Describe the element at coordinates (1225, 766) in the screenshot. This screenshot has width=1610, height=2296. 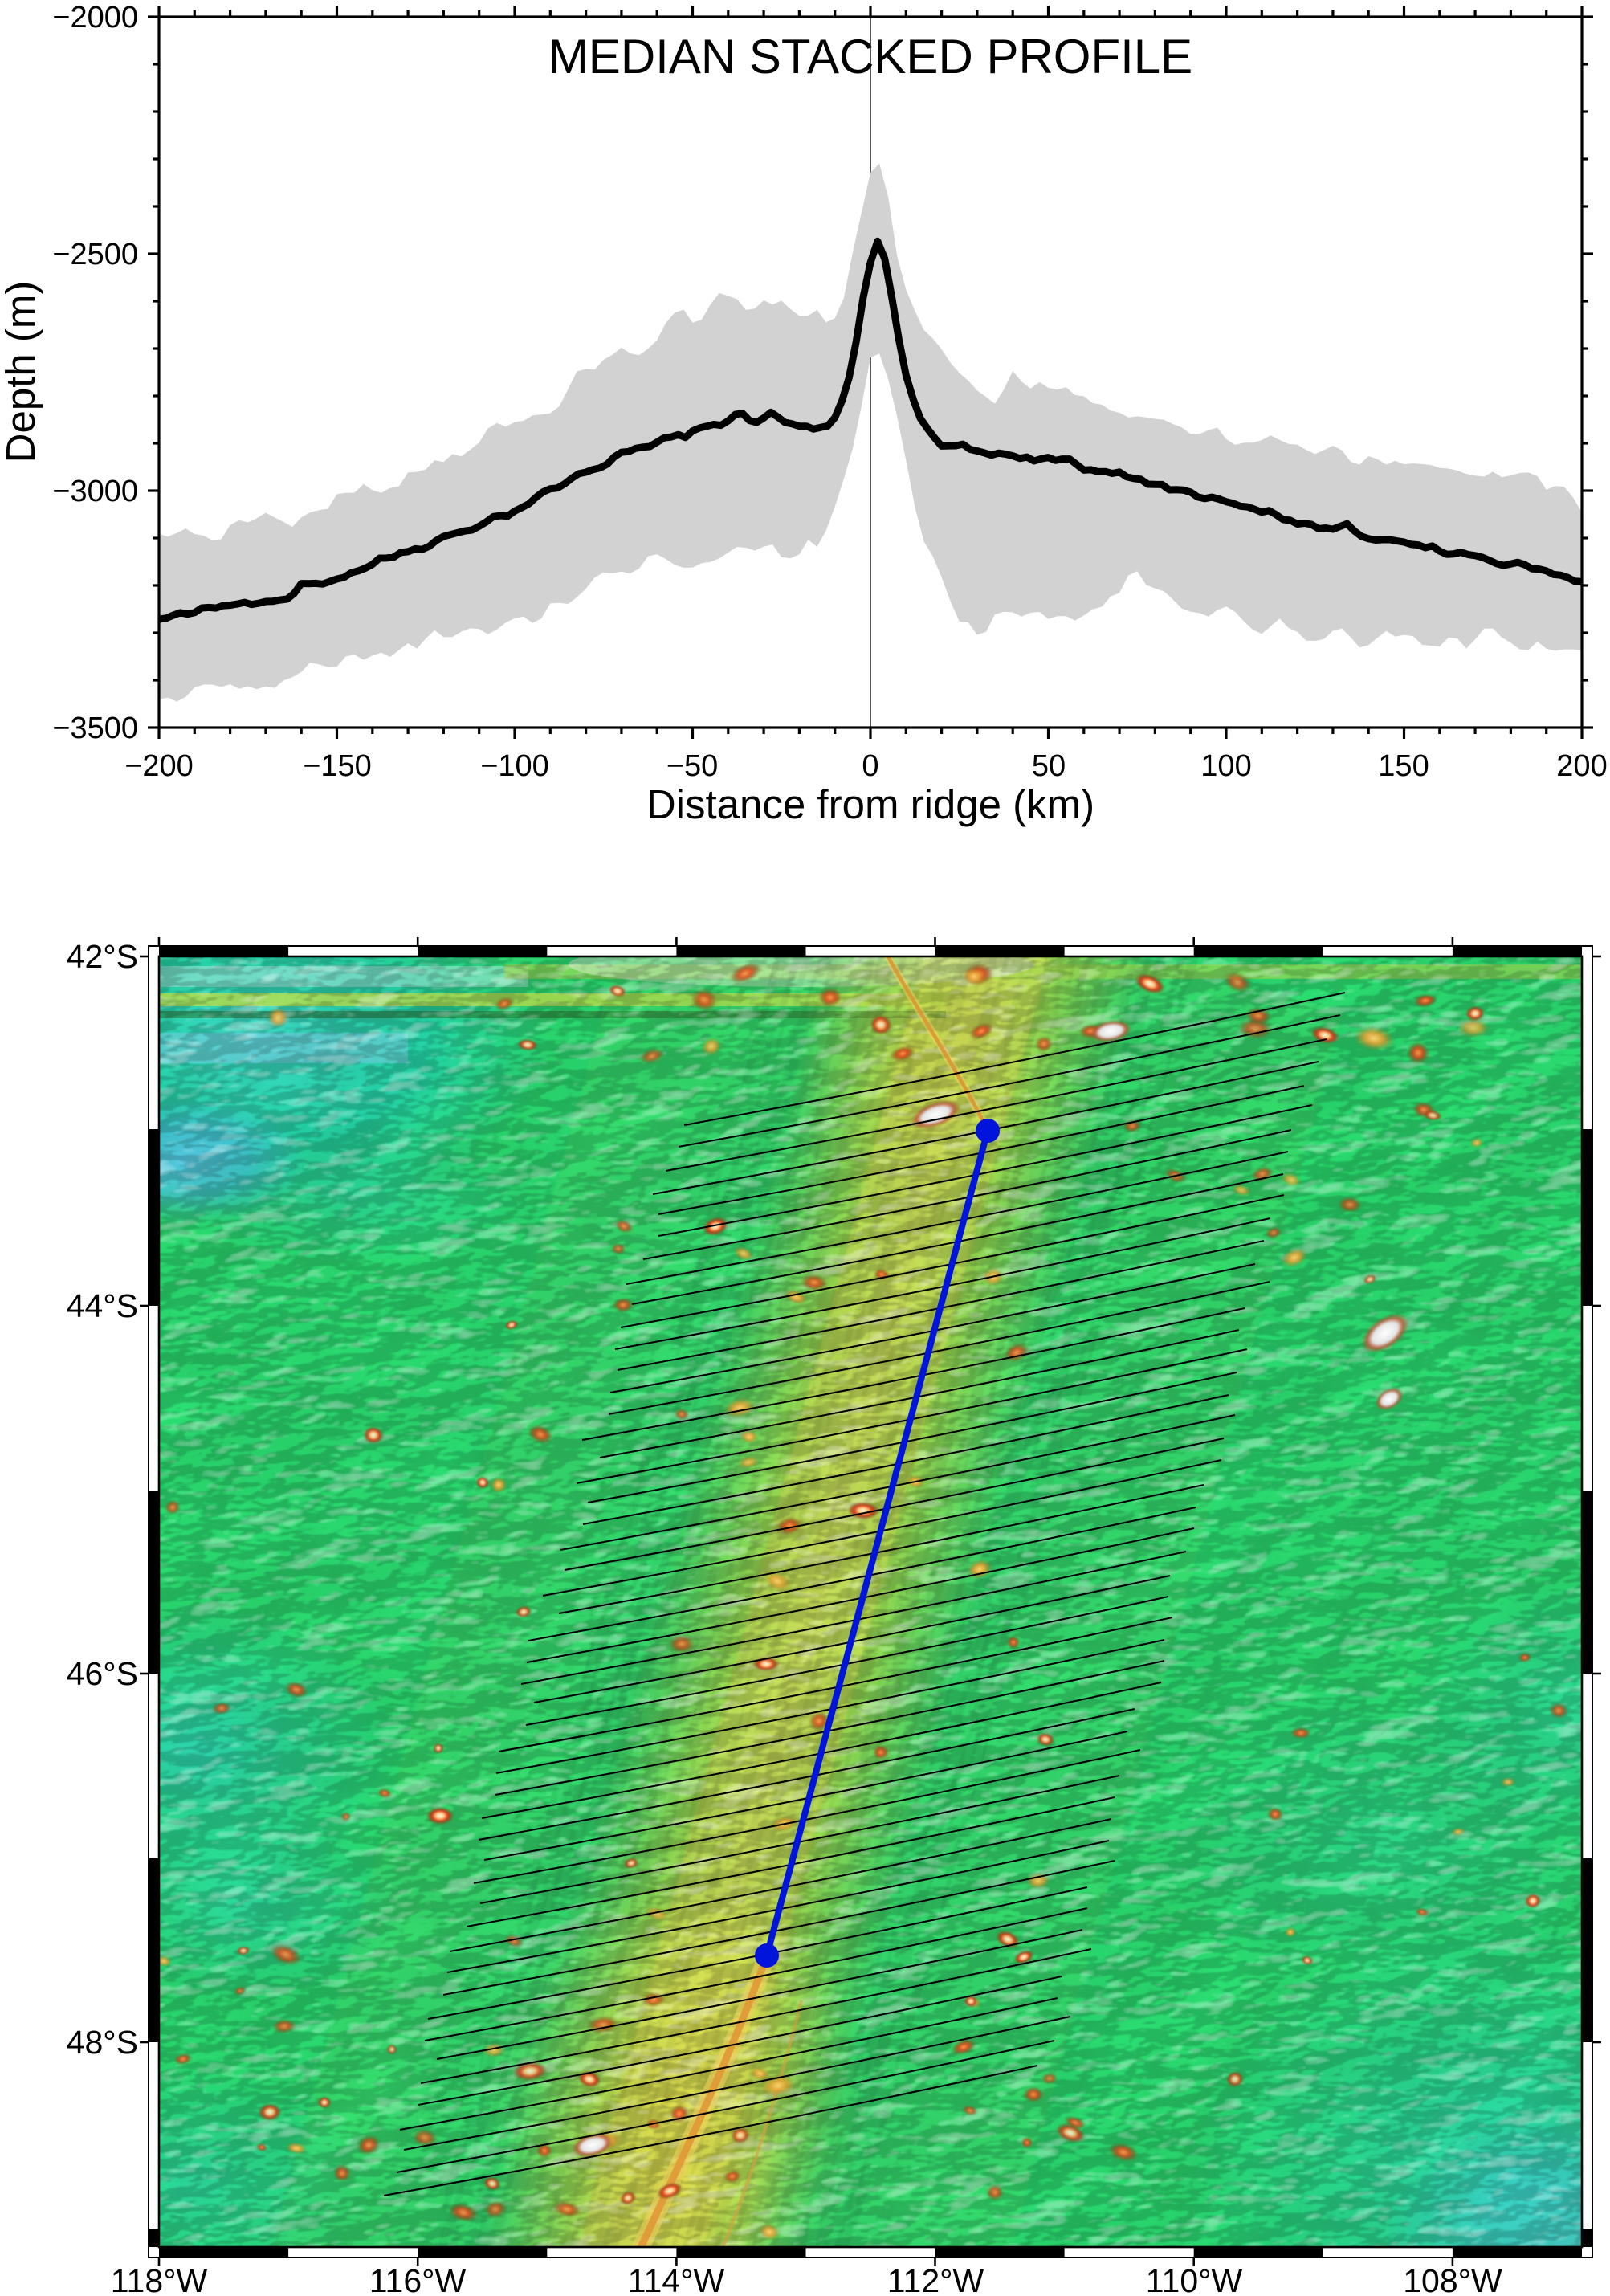
I see `svg-text: 100` at that location.